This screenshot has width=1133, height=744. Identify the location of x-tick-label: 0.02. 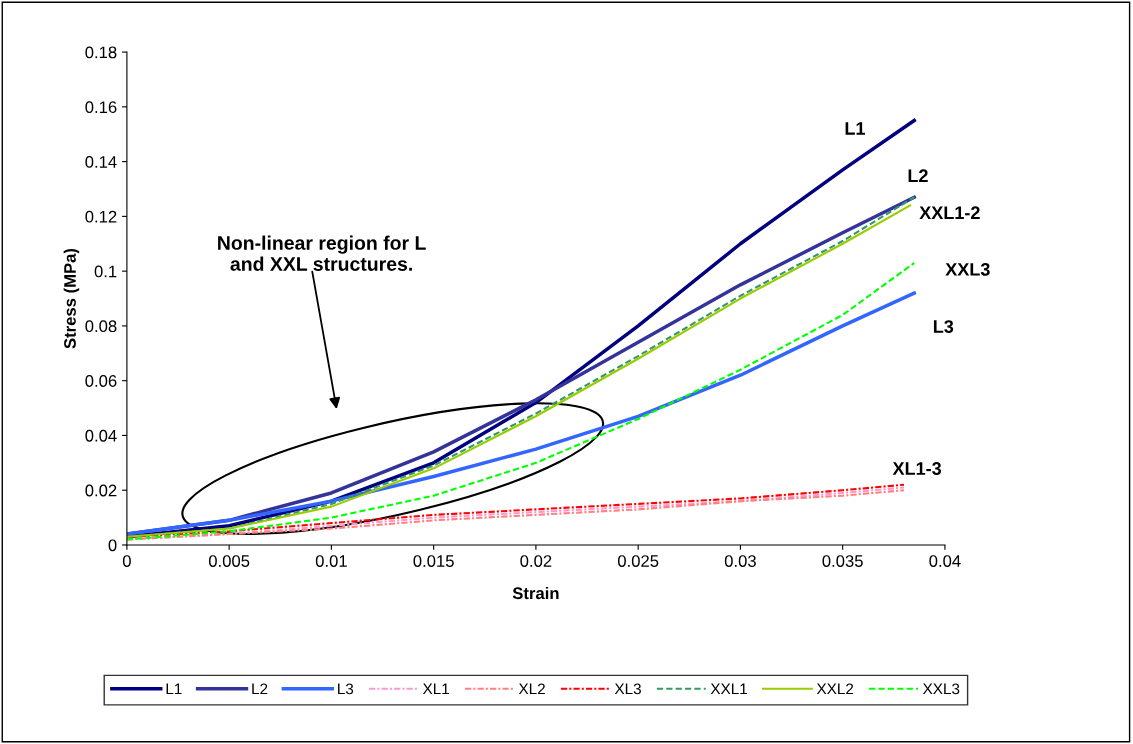
(536, 561).